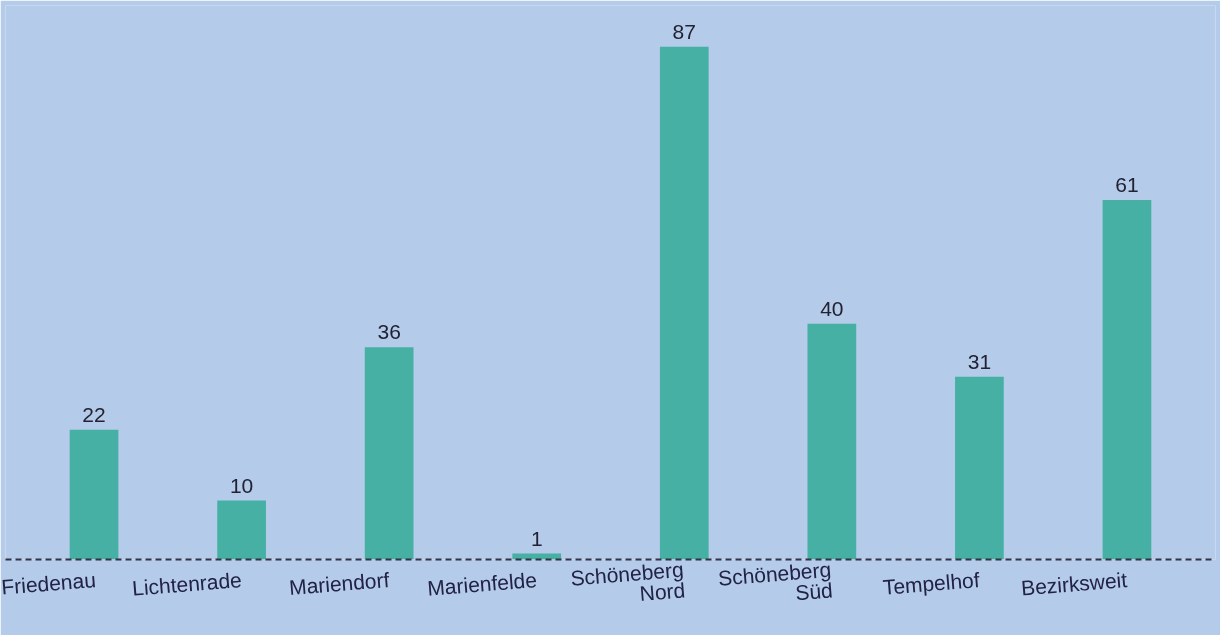 The width and height of the screenshot is (1220, 635). What do you see at coordinates (832, 308) in the screenshot?
I see `data-label: 40` at bounding box center [832, 308].